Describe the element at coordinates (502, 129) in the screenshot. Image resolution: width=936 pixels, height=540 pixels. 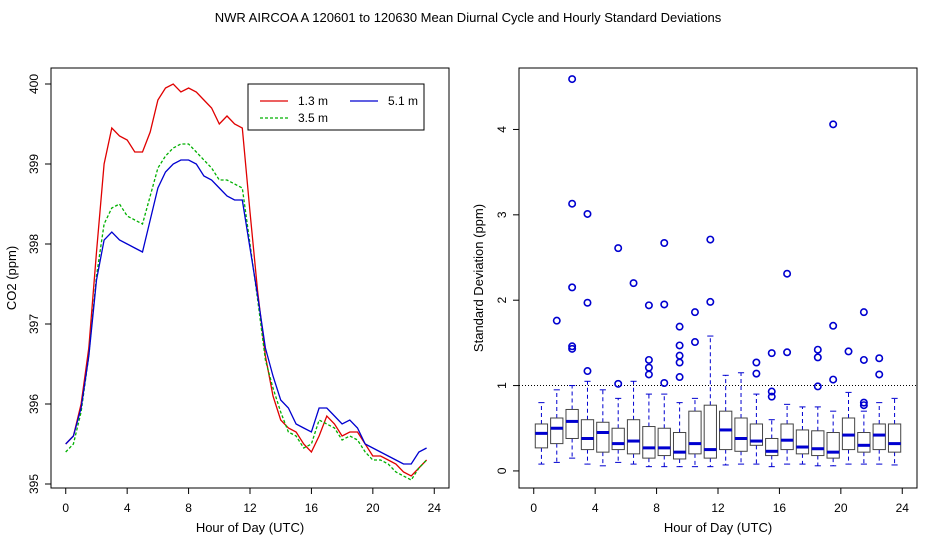
I see `right-y-tick-label: 4` at that location.